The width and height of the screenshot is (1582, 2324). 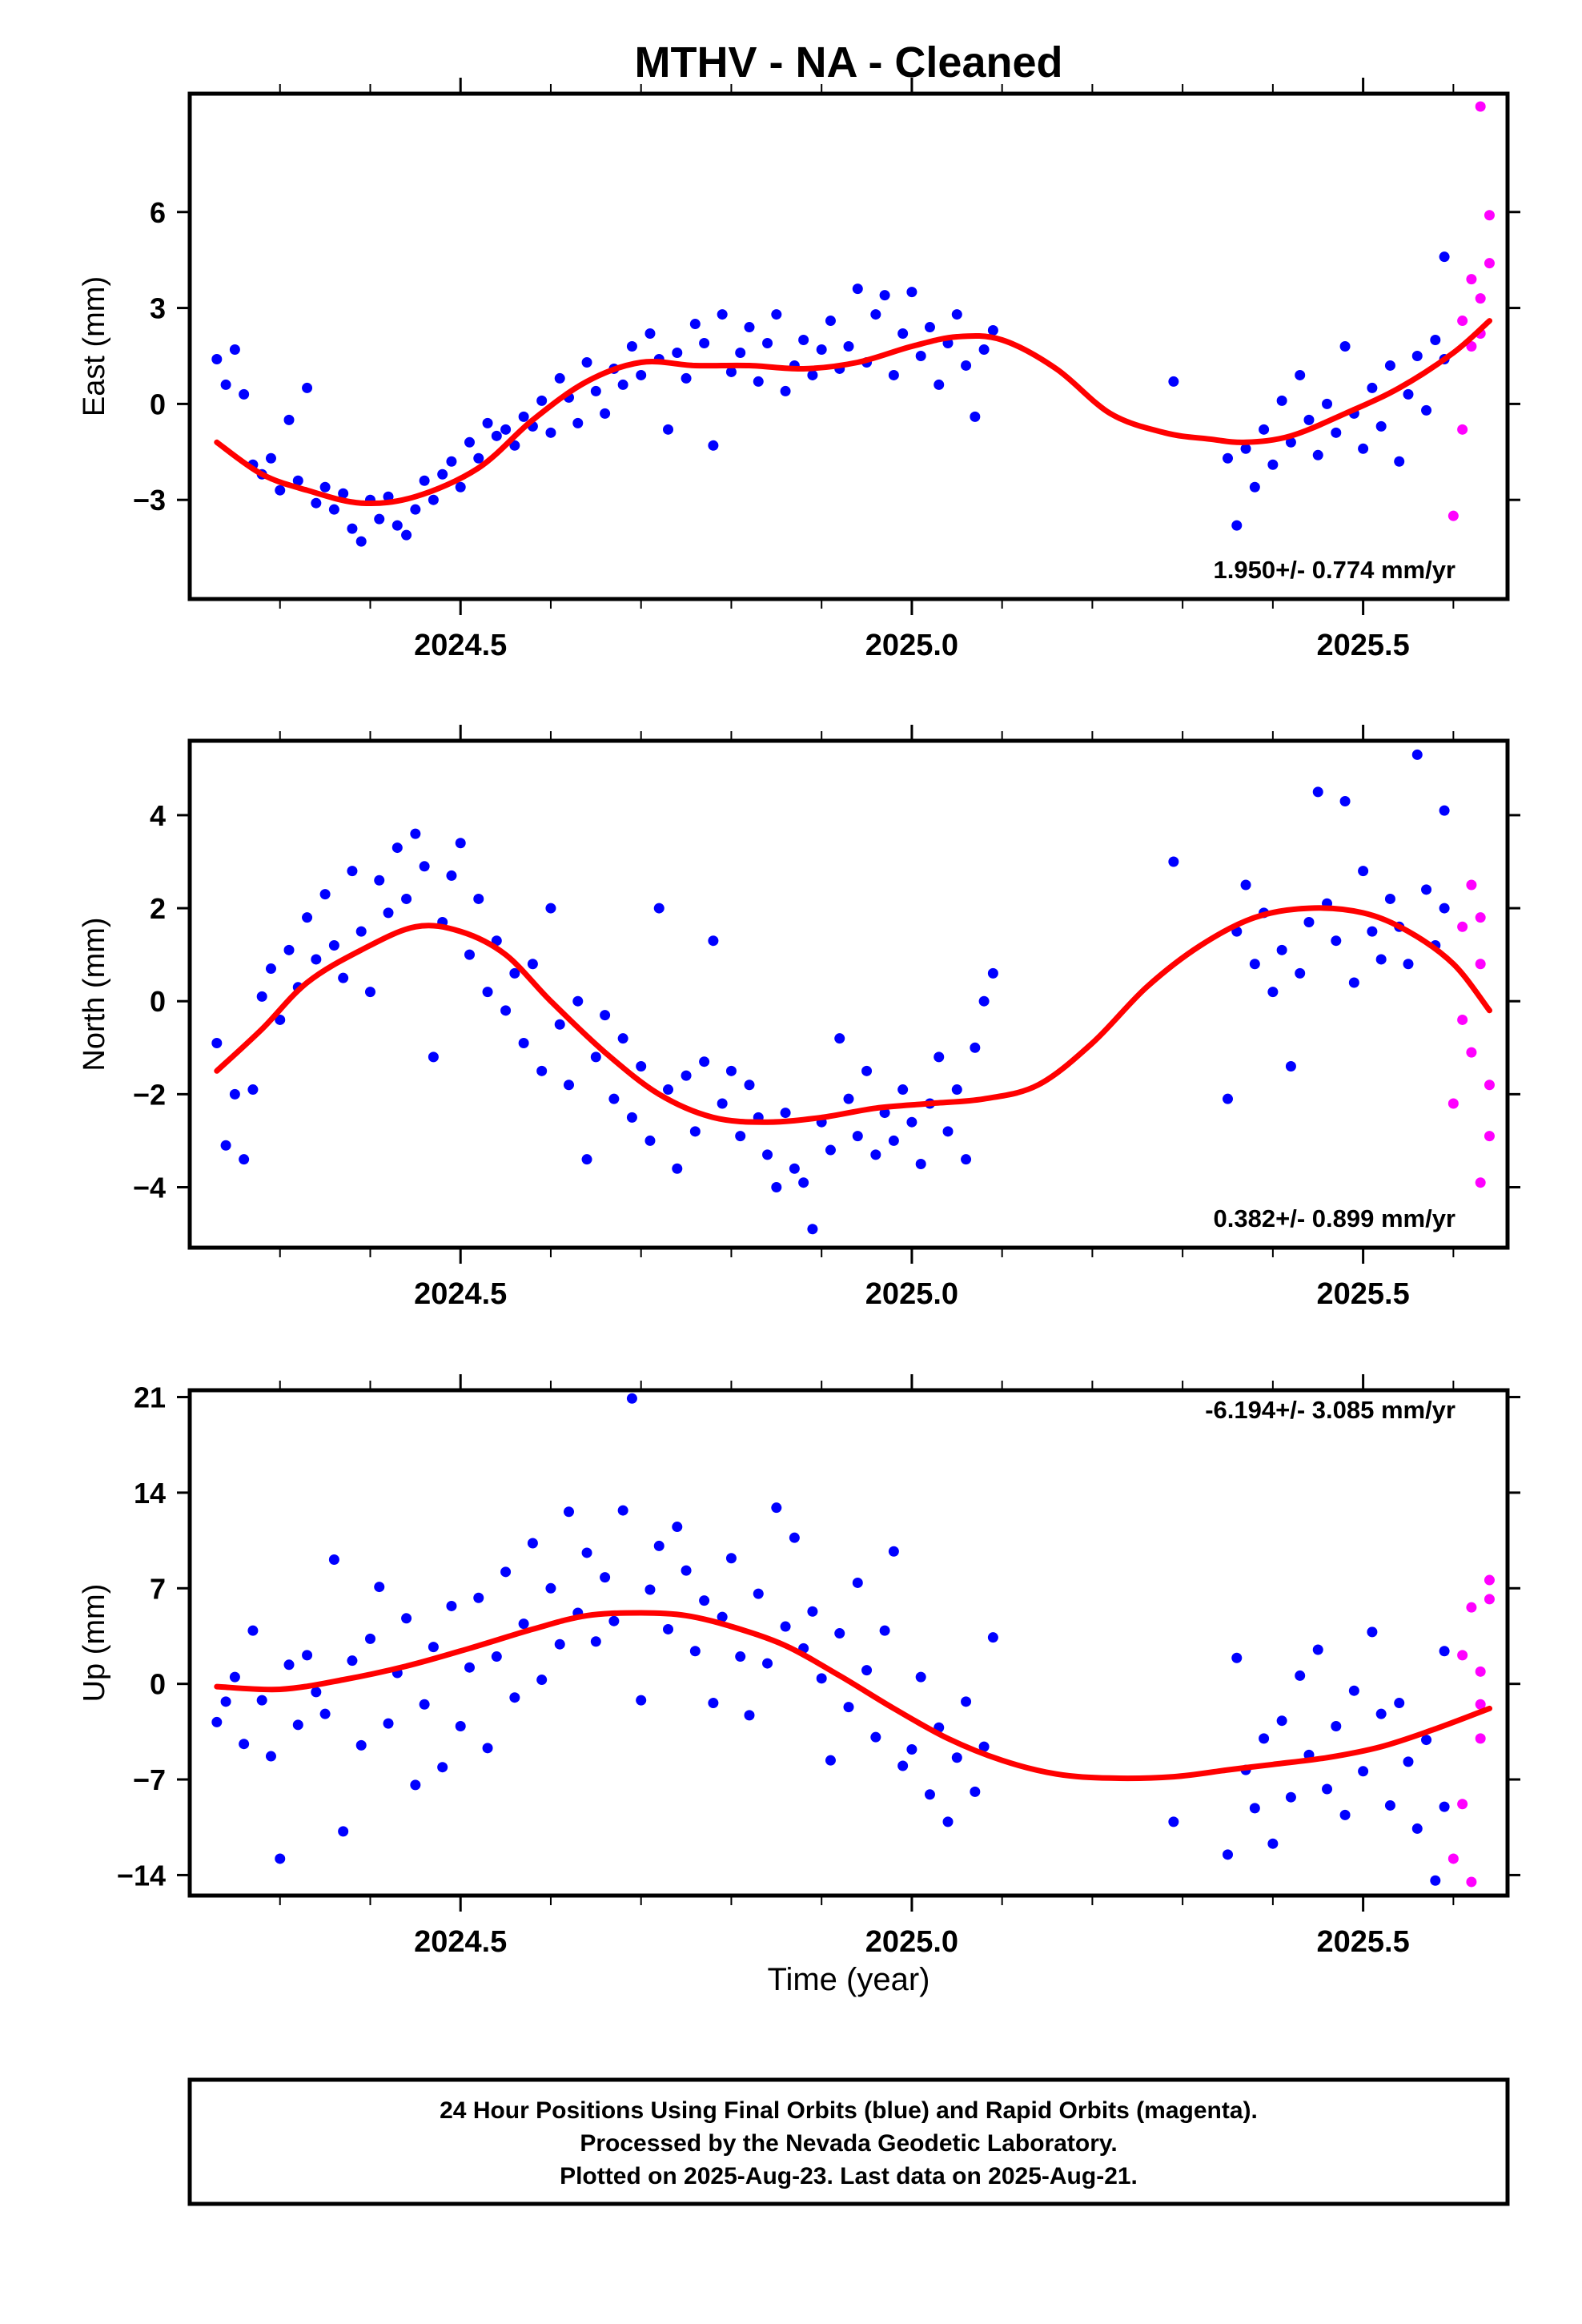 I want to click on east-ytick-label: 0, so click(x=158, y=404).